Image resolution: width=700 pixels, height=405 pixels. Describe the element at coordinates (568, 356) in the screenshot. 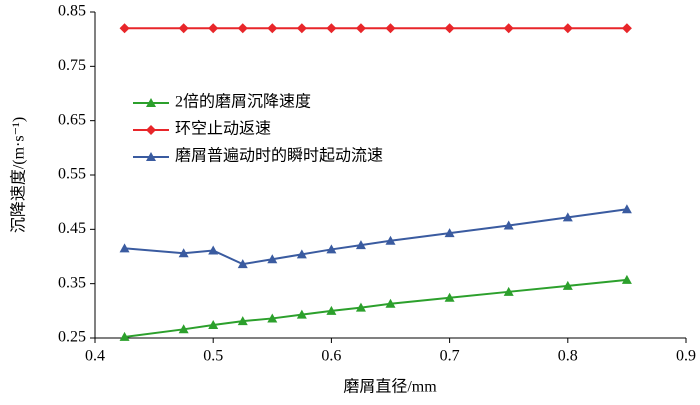

I see `x-tick-label: 0.8` at that location.